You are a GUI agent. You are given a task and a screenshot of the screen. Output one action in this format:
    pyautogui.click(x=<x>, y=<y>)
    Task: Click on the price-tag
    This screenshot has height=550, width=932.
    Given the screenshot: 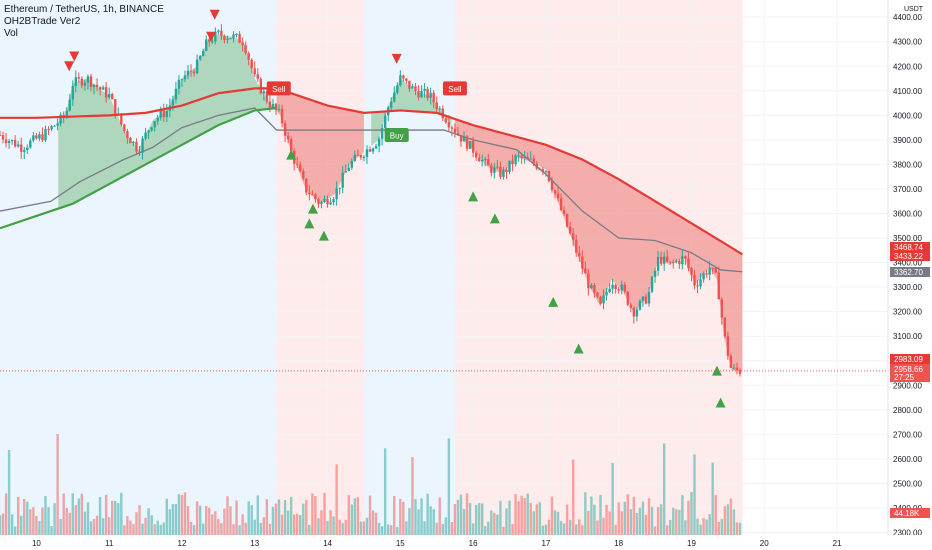 What is the action you would take?
    pyautogui.click(x=910, y=247)
    